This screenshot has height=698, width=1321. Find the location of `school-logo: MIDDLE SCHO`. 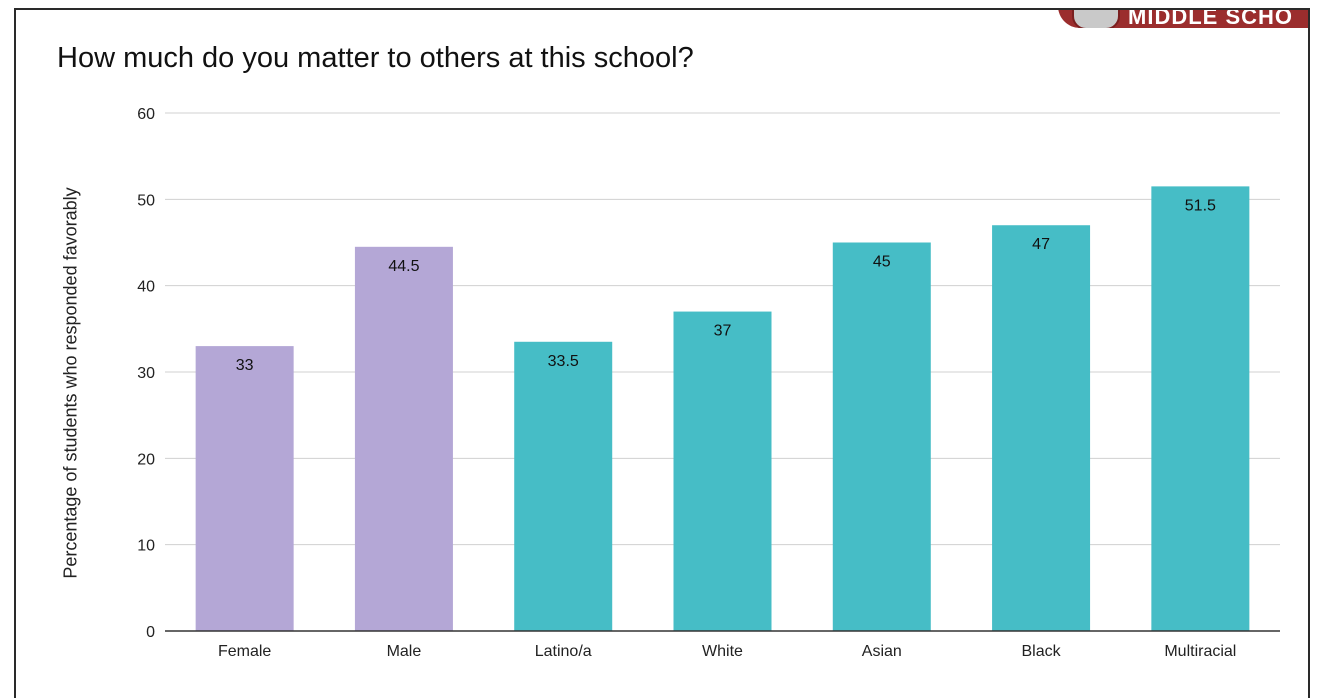

school-logo: MIDDLE SCHO is located at coordinates (1178, 19).